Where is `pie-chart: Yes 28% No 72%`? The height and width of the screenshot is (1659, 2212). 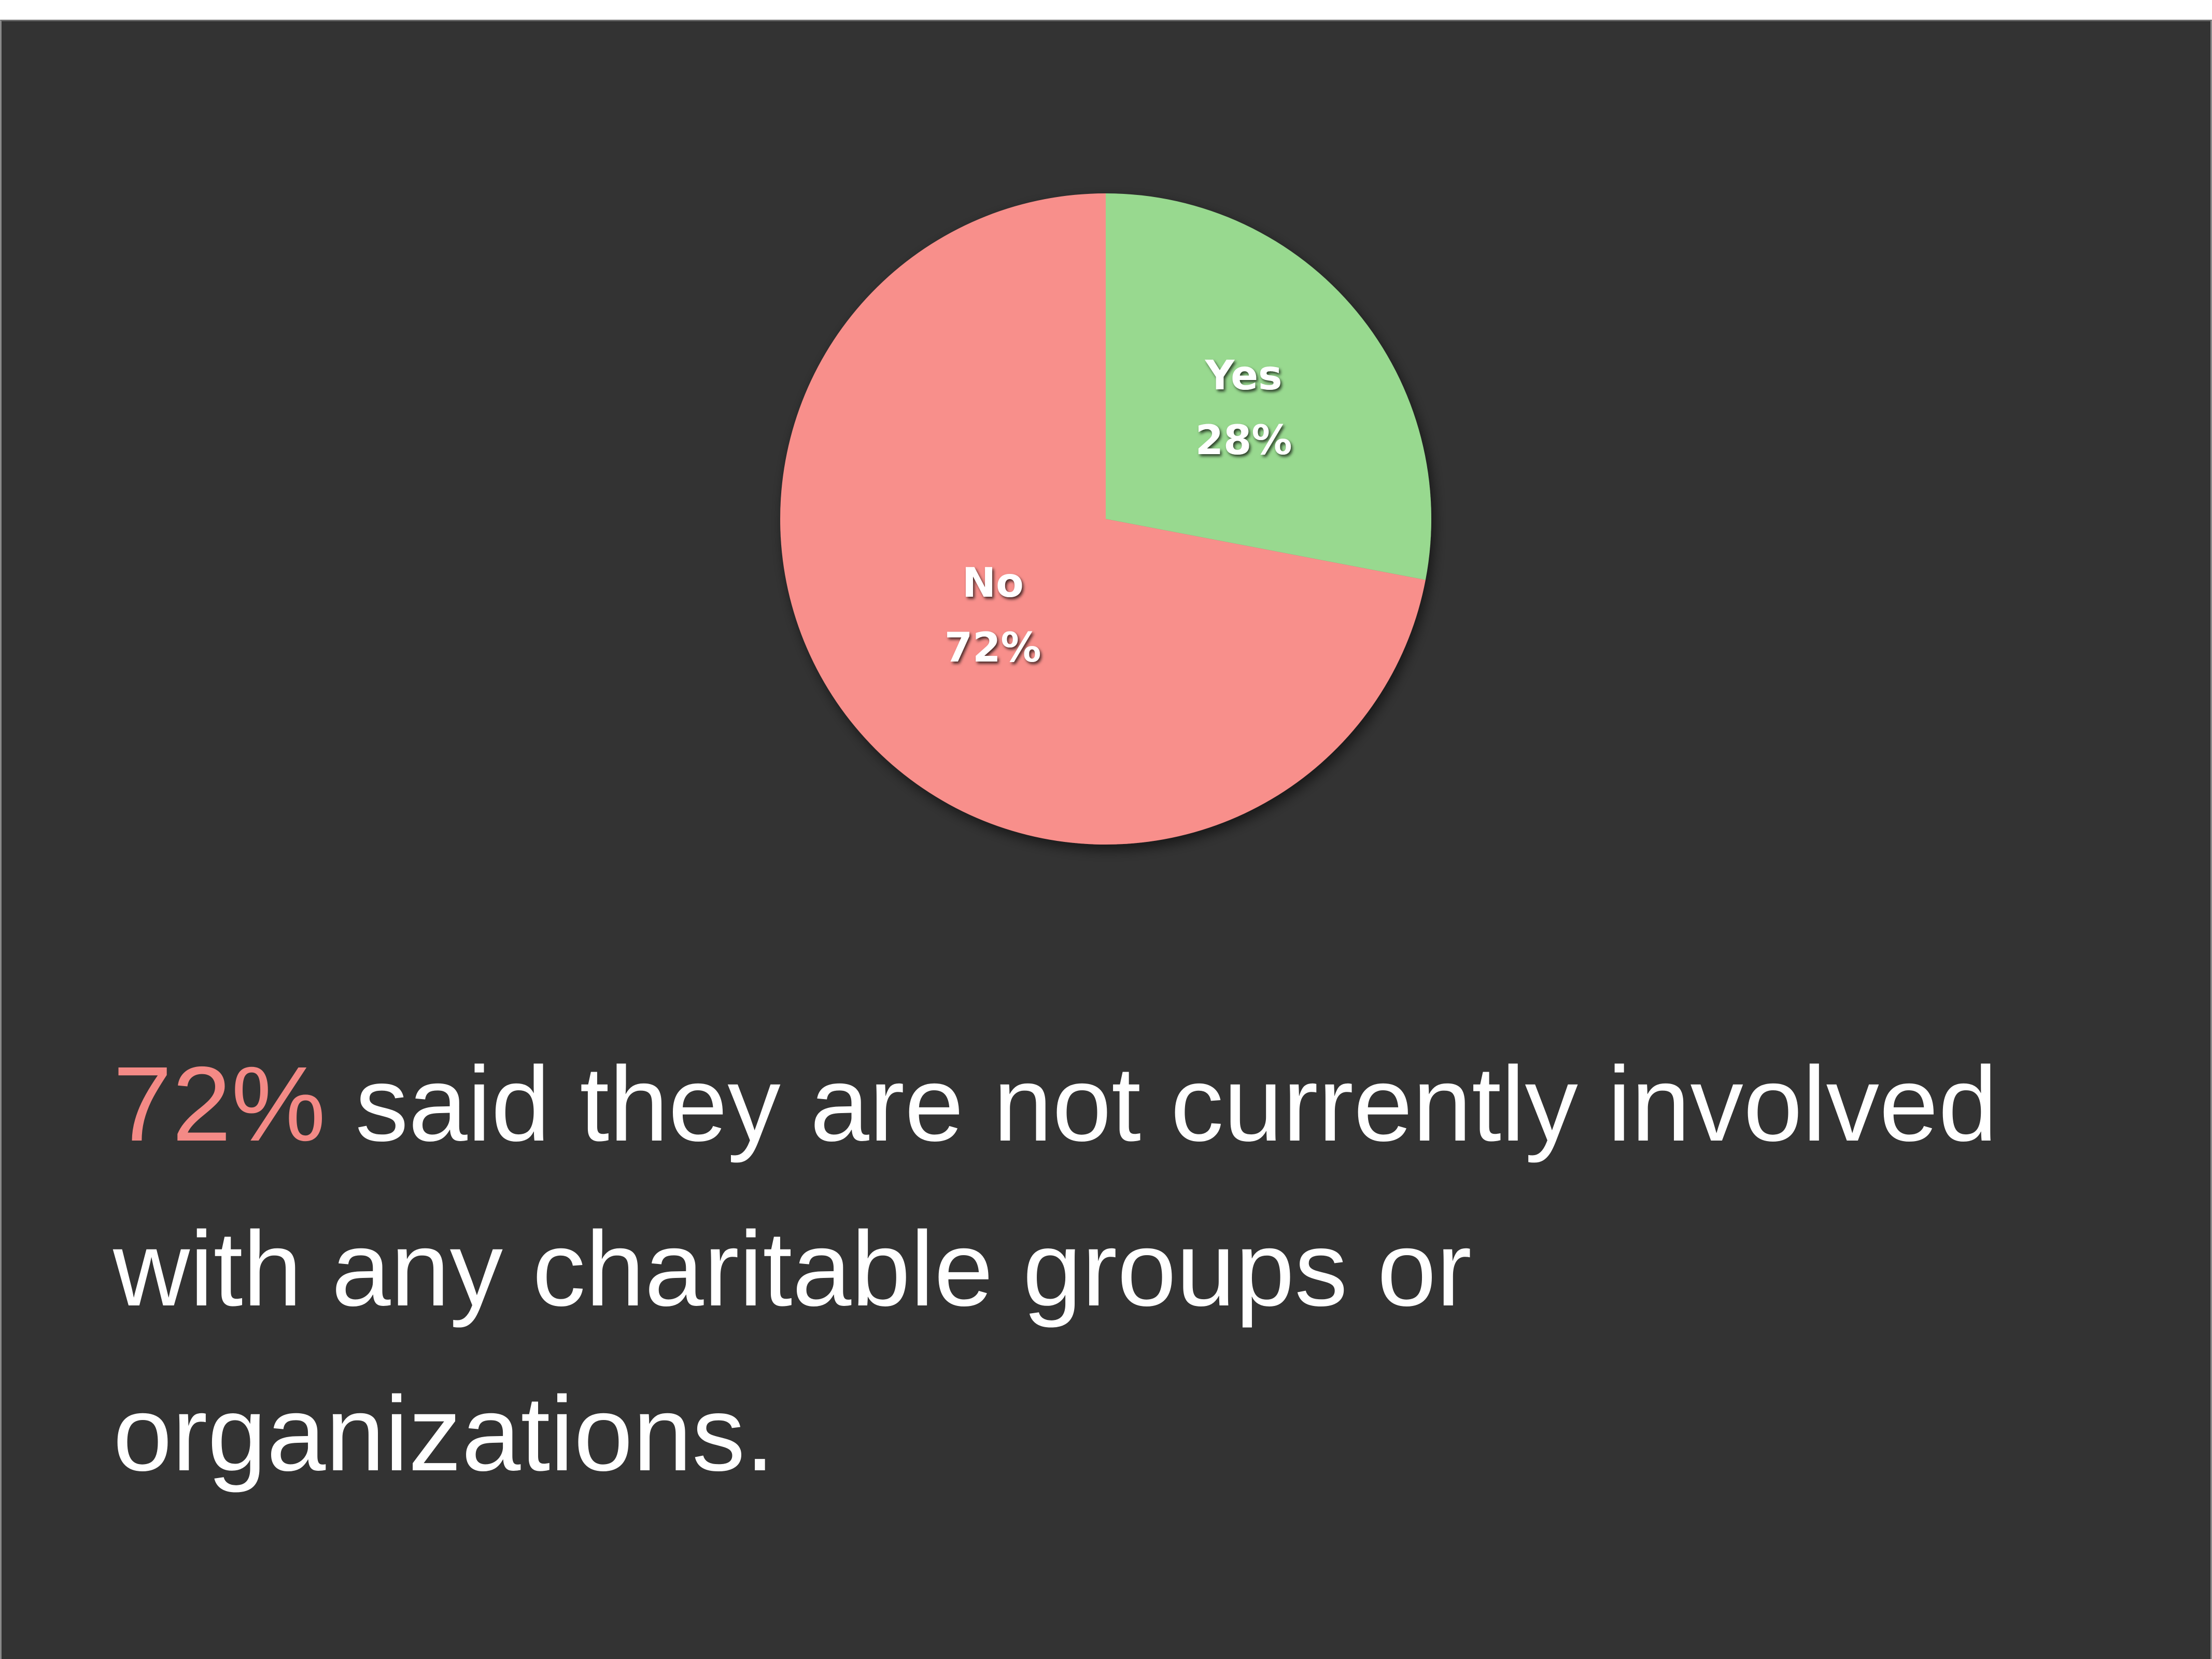 pie-chart: Yes 28% No 72% is located at coordinates (1105, 519).